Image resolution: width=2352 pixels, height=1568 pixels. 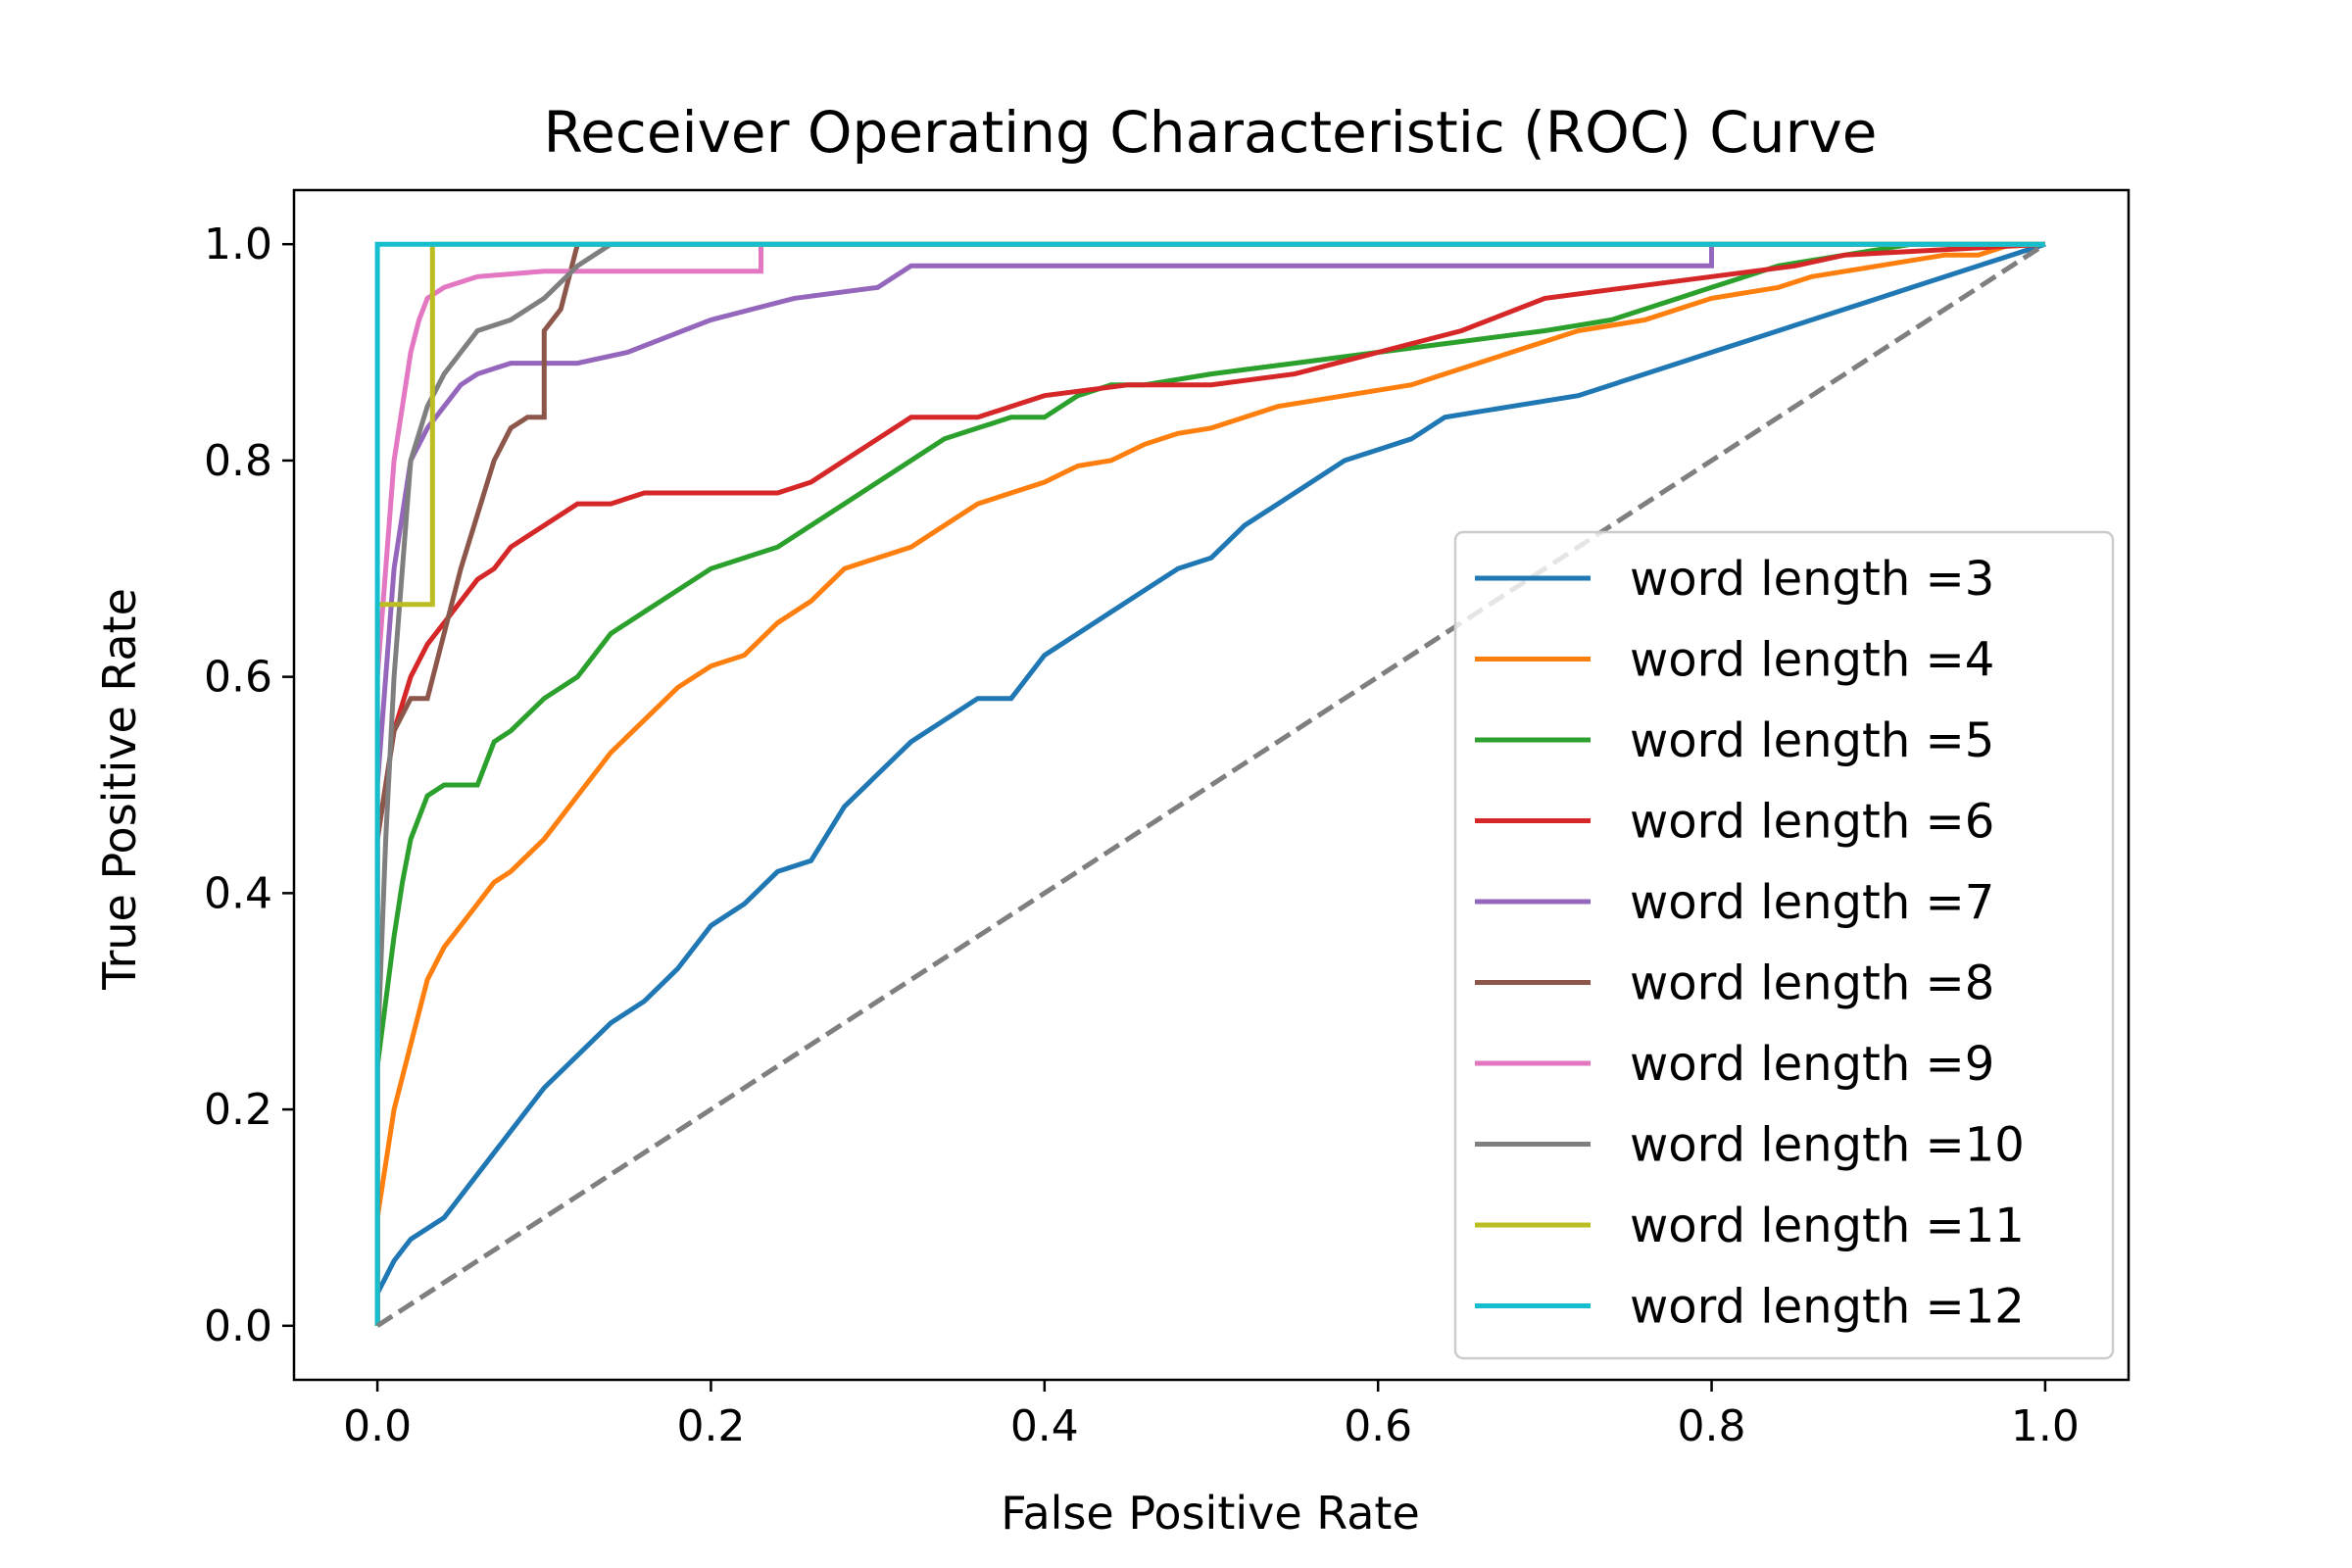 What do you see at coordinates (238, 245) in the screenshot?
I see `y-tick-label: 1.0` at bounding box center [238, 245].